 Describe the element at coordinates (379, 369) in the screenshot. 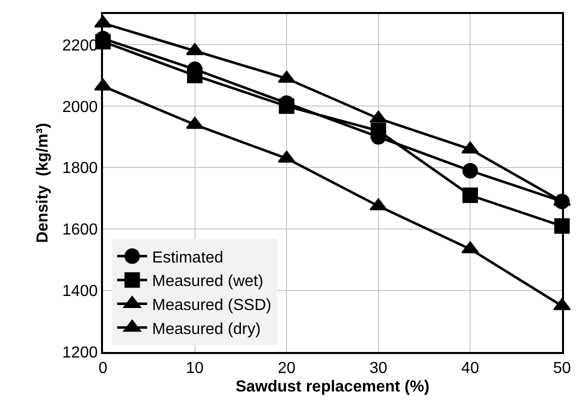

I see `x-tick-label: 30` at that location.